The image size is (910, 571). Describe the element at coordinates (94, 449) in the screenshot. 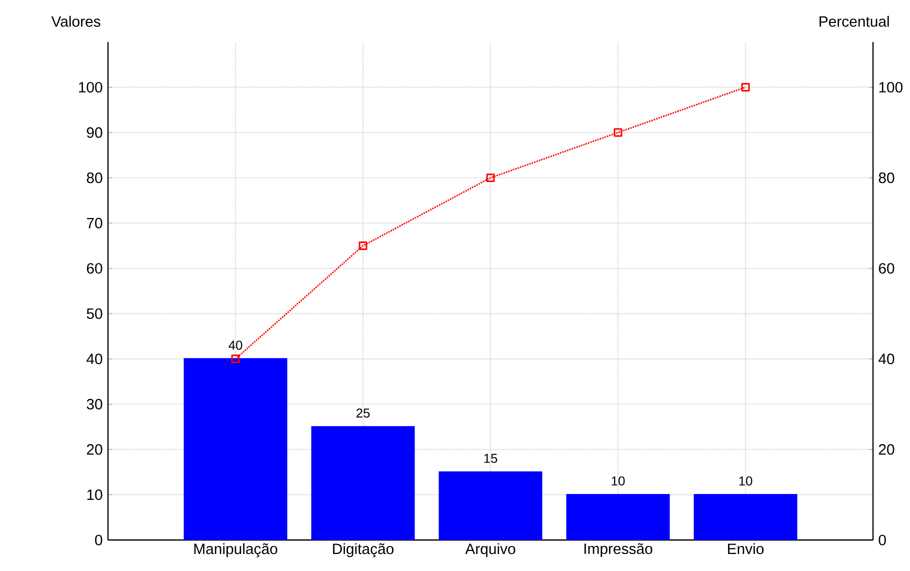

I see `y-tick-label: 20` at that location.